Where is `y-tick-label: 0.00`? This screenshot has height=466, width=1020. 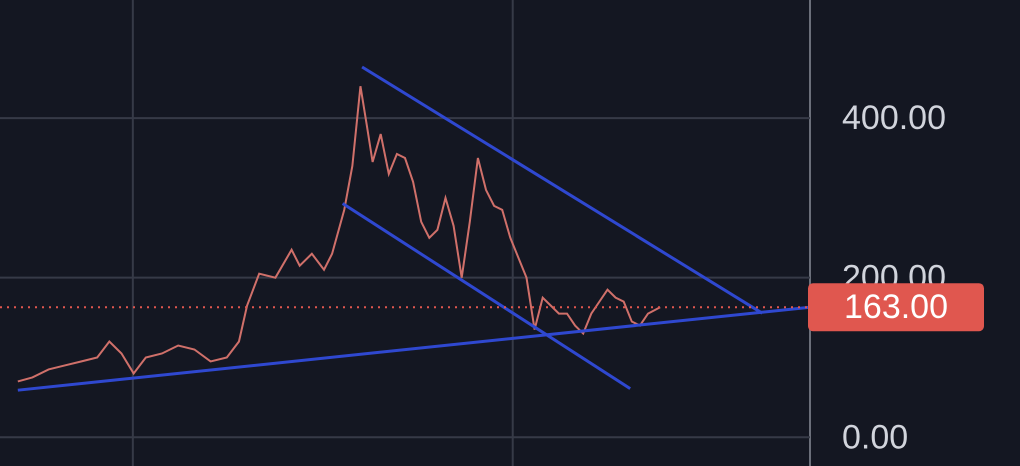 y-tick-label: 0.00 is located at coordinates (875, 437).